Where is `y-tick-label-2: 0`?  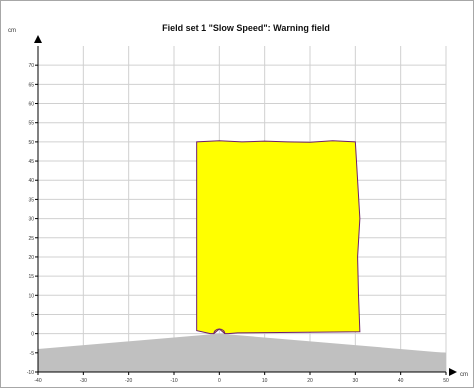
y-tick-label-2: 0 is located at coordinates (32, 335).